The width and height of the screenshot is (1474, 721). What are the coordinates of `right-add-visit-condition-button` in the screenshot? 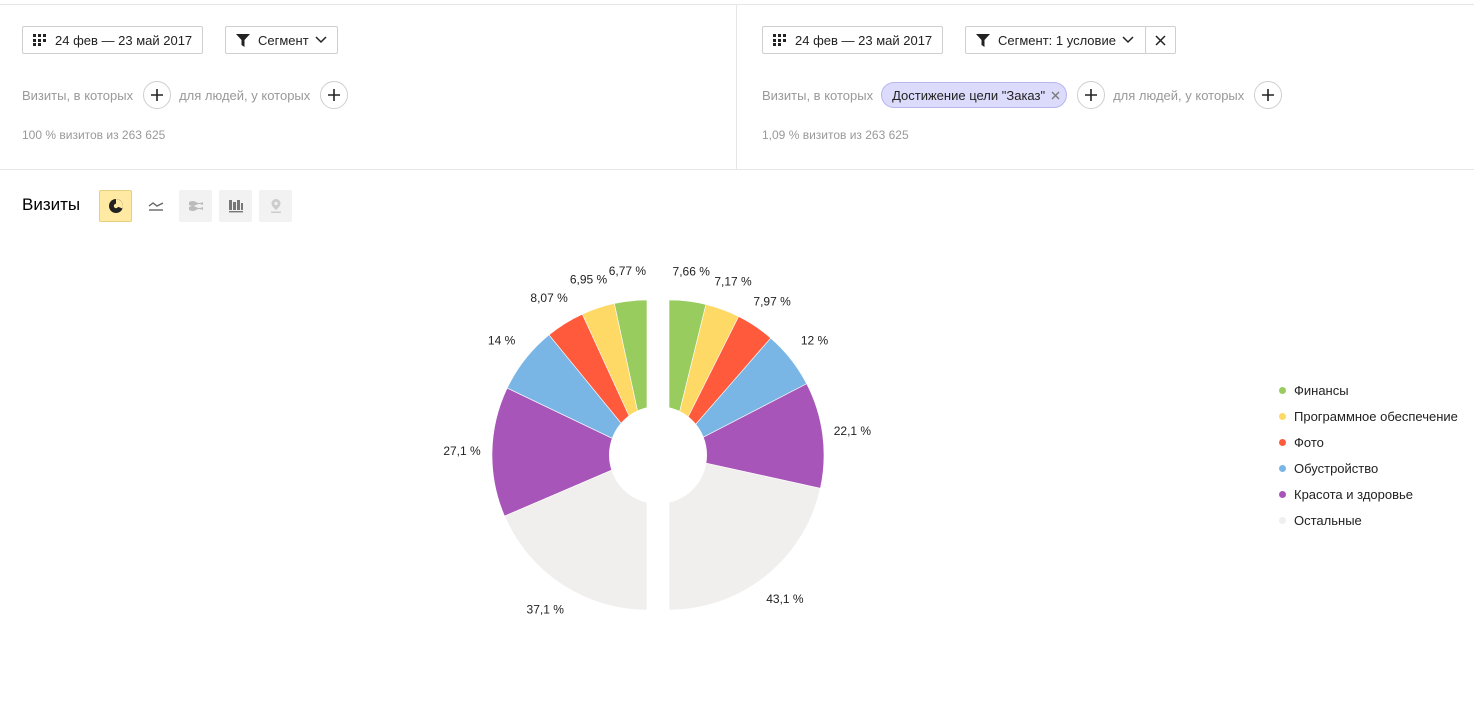 It's located at (1091, 95).